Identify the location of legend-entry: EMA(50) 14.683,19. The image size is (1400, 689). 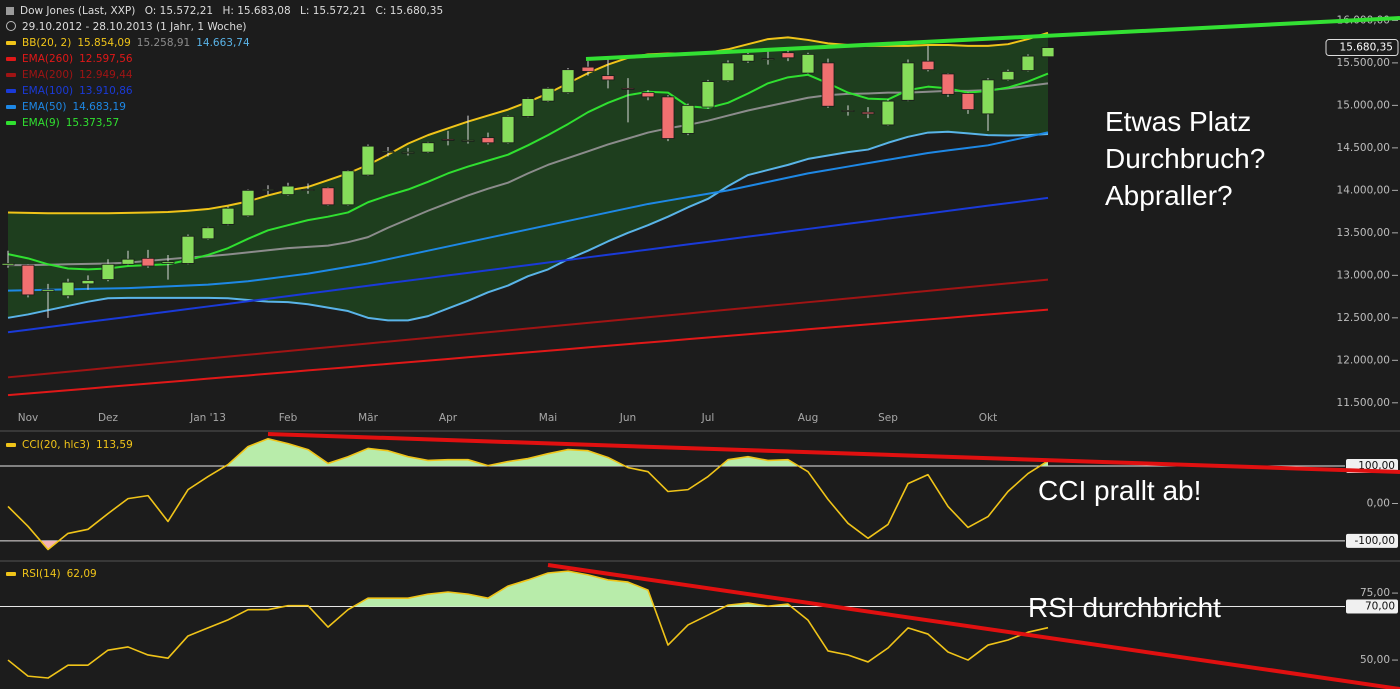
(224, 107).